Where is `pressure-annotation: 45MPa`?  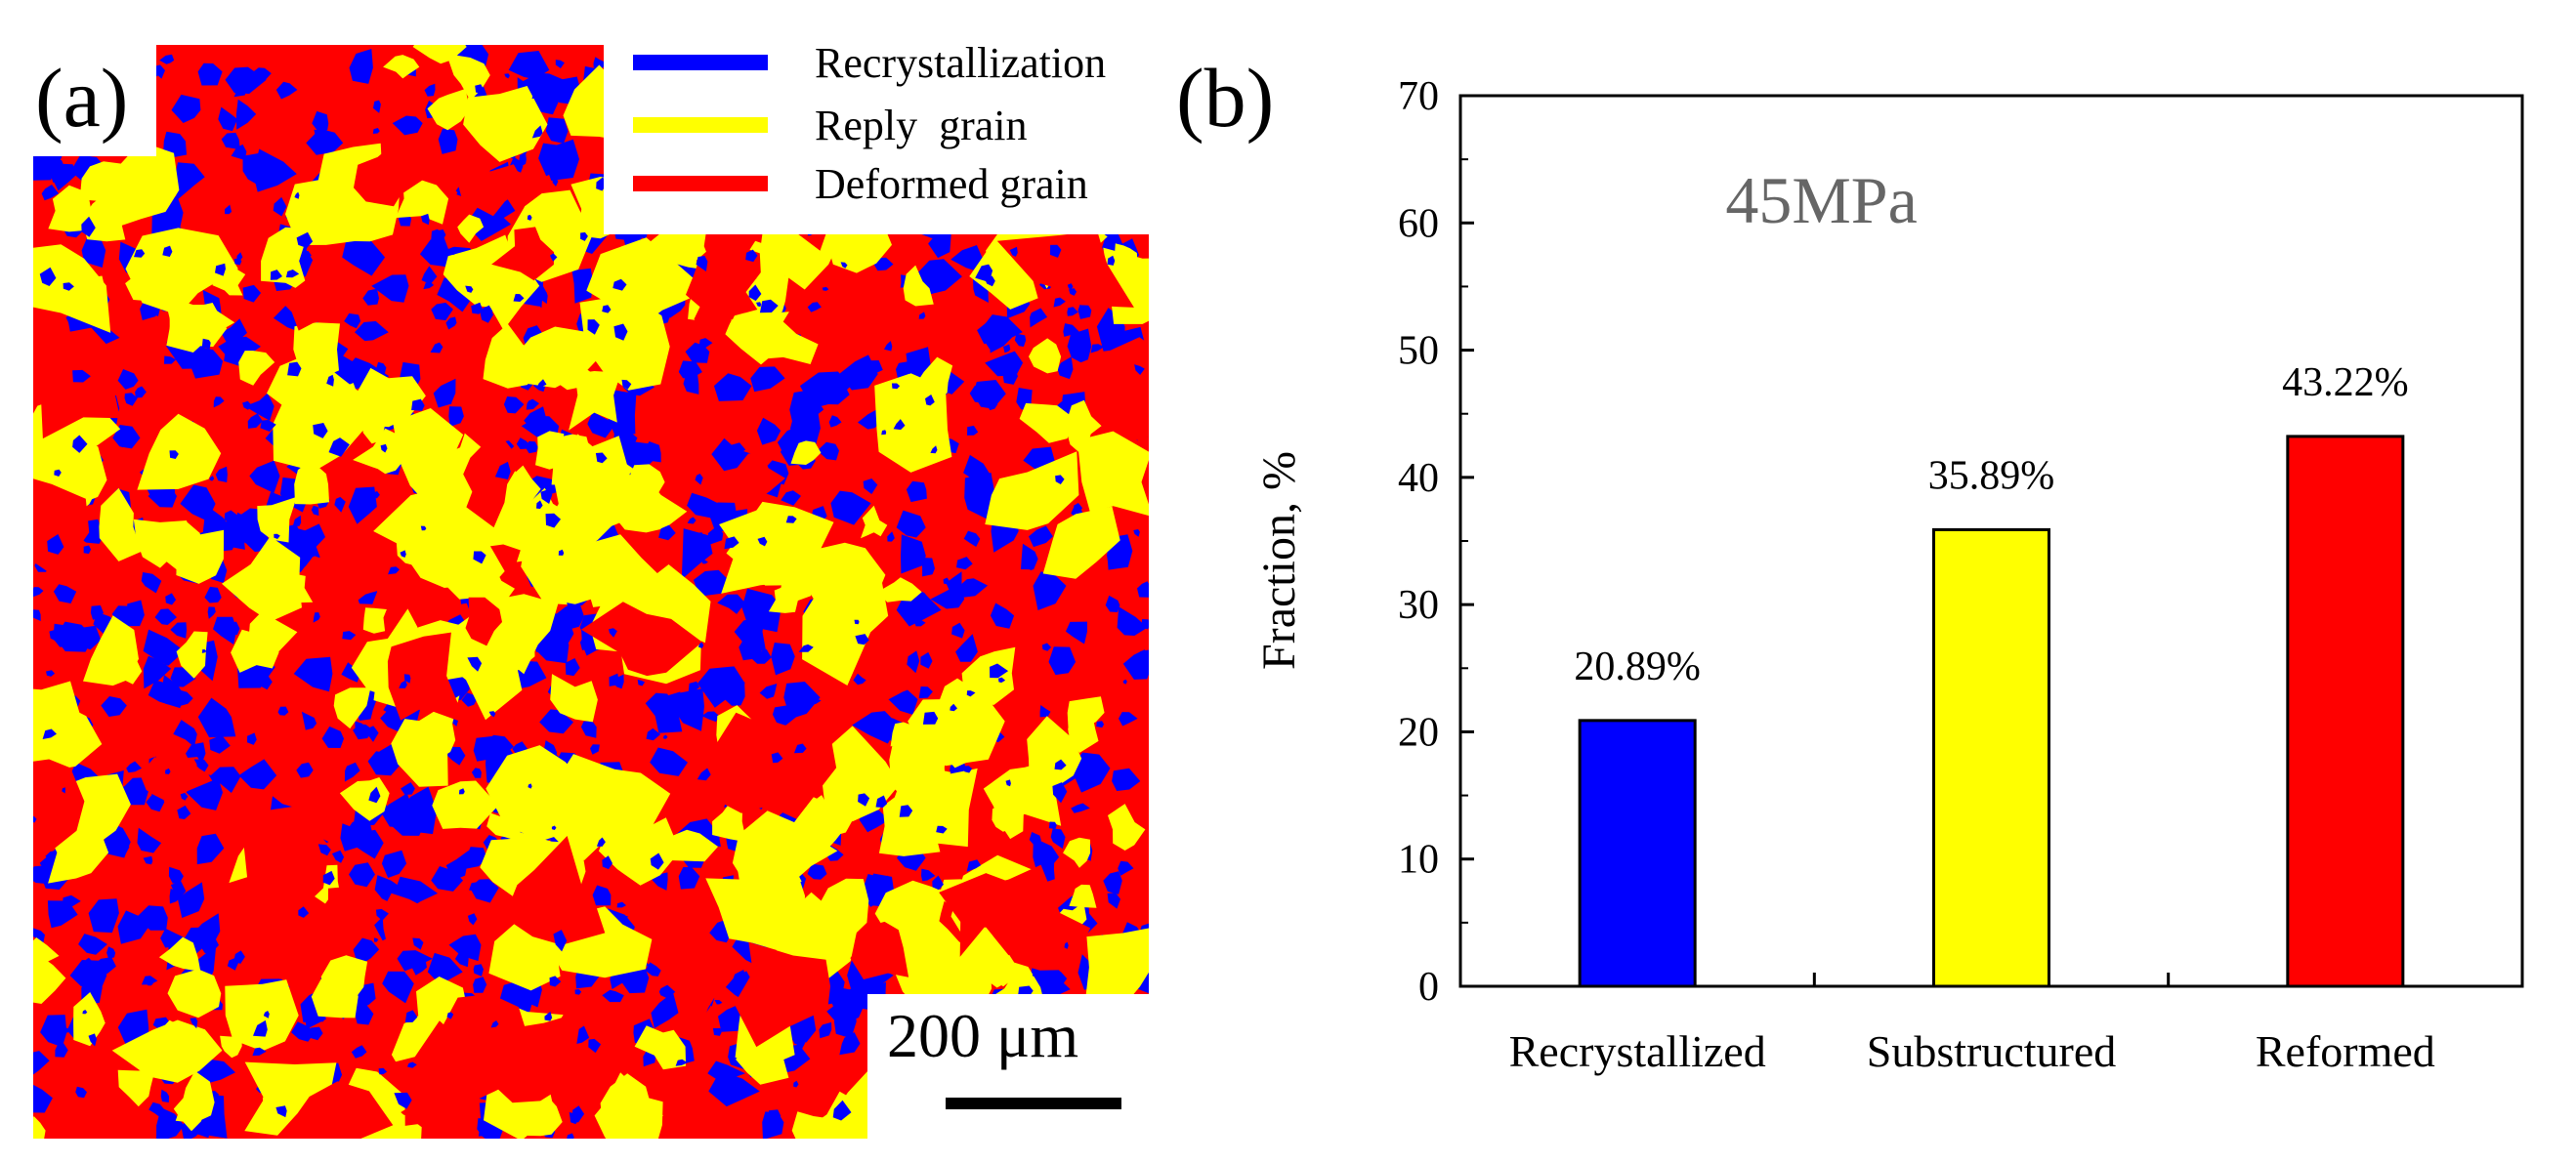
pressure-annotation: 45MPa is located at coordinates (1821, 200).